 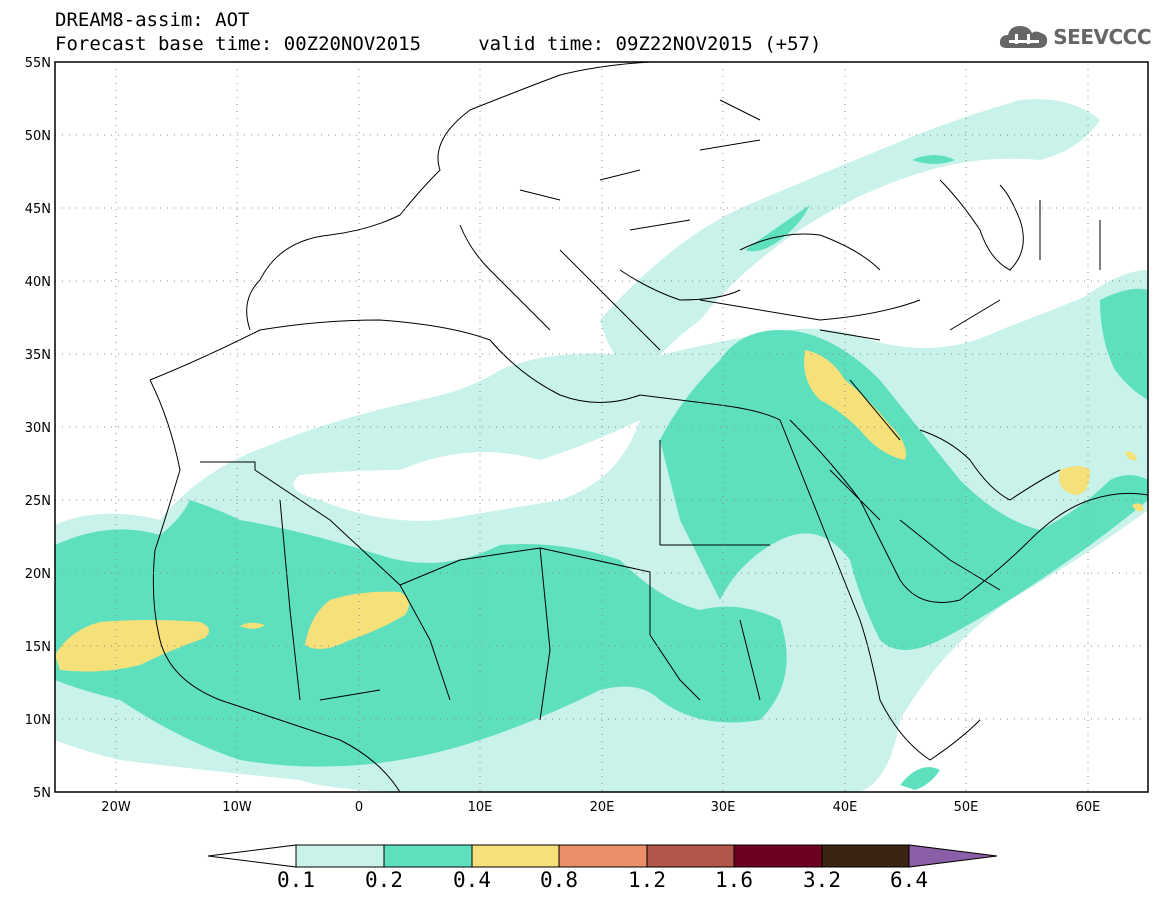 What do you see at coordinates (990, 465) in the screenshot?
I see `coastline-gulf` at bounding box center [990, 465].